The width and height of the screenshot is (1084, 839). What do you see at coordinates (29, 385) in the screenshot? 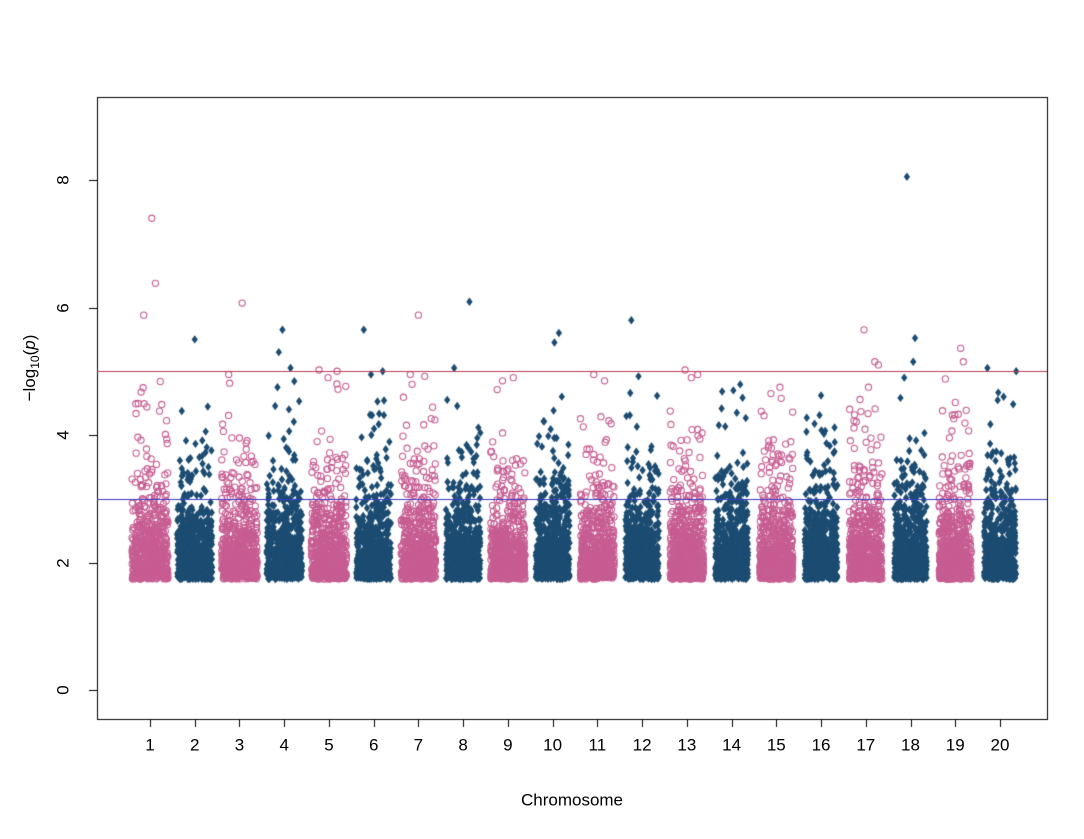
I see `y-axis-title-main: −log` at bounding box center [29, 385].